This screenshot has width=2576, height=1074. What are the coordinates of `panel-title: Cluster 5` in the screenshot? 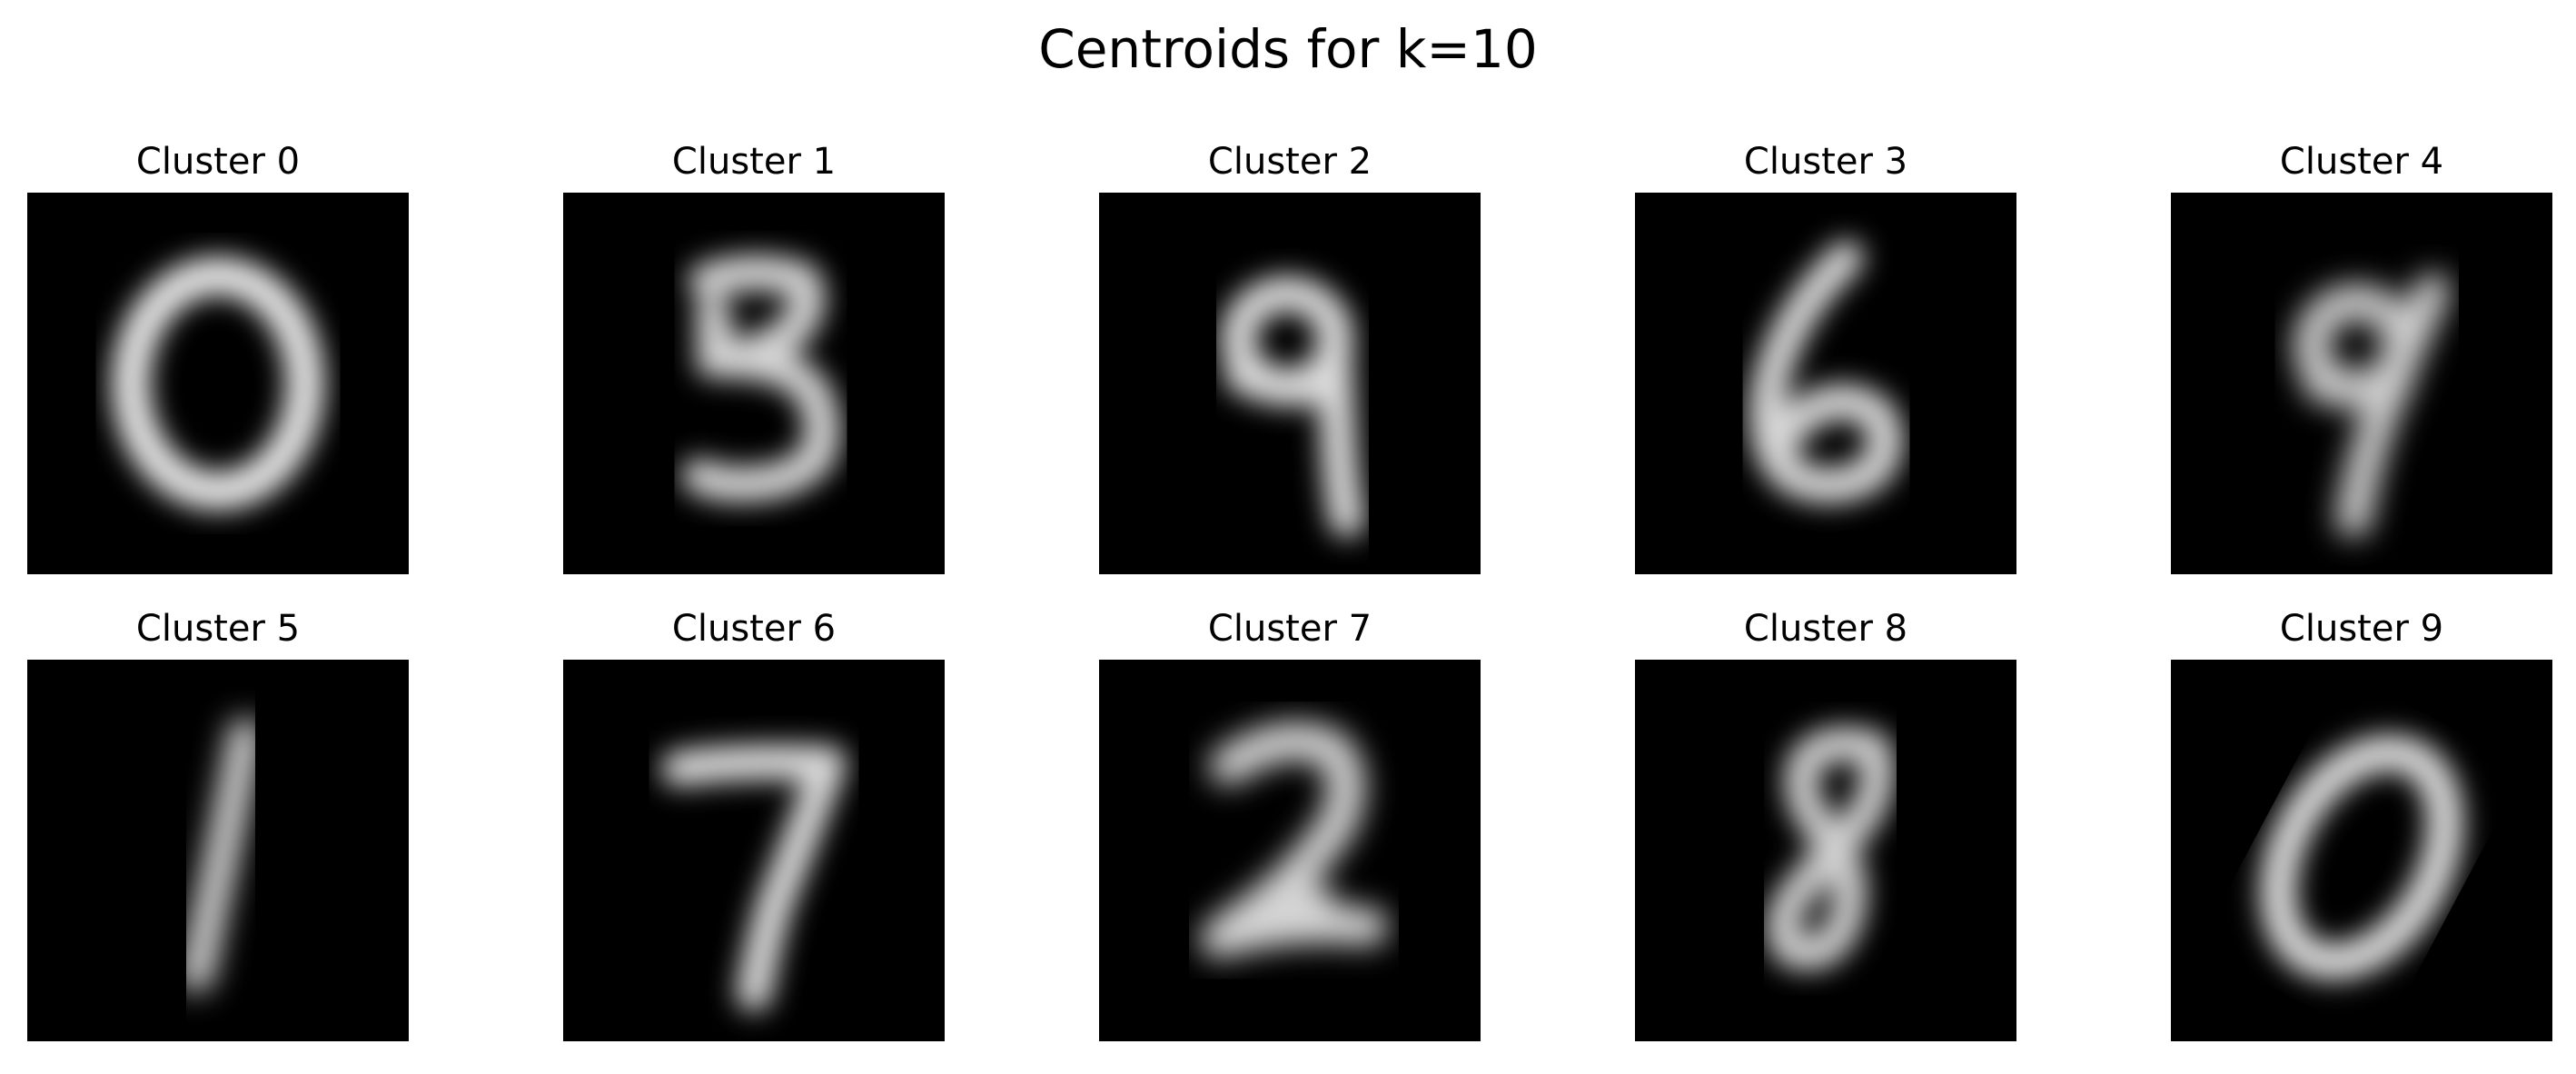 It's located at (222, 628).